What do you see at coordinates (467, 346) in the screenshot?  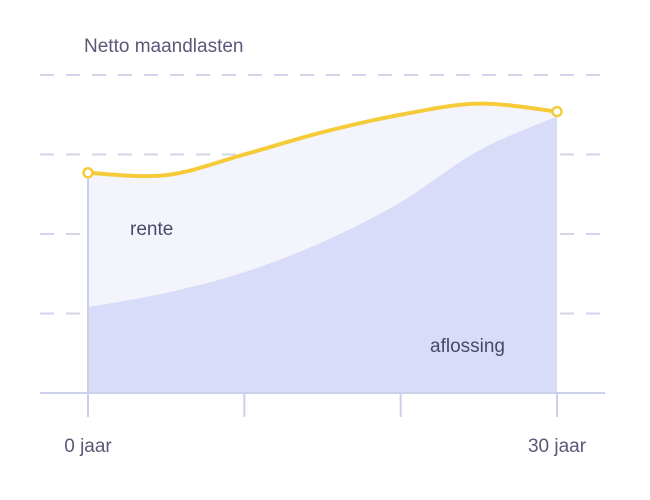 I see `aflossing-label: aflossing` at bounding box center [467, 346].